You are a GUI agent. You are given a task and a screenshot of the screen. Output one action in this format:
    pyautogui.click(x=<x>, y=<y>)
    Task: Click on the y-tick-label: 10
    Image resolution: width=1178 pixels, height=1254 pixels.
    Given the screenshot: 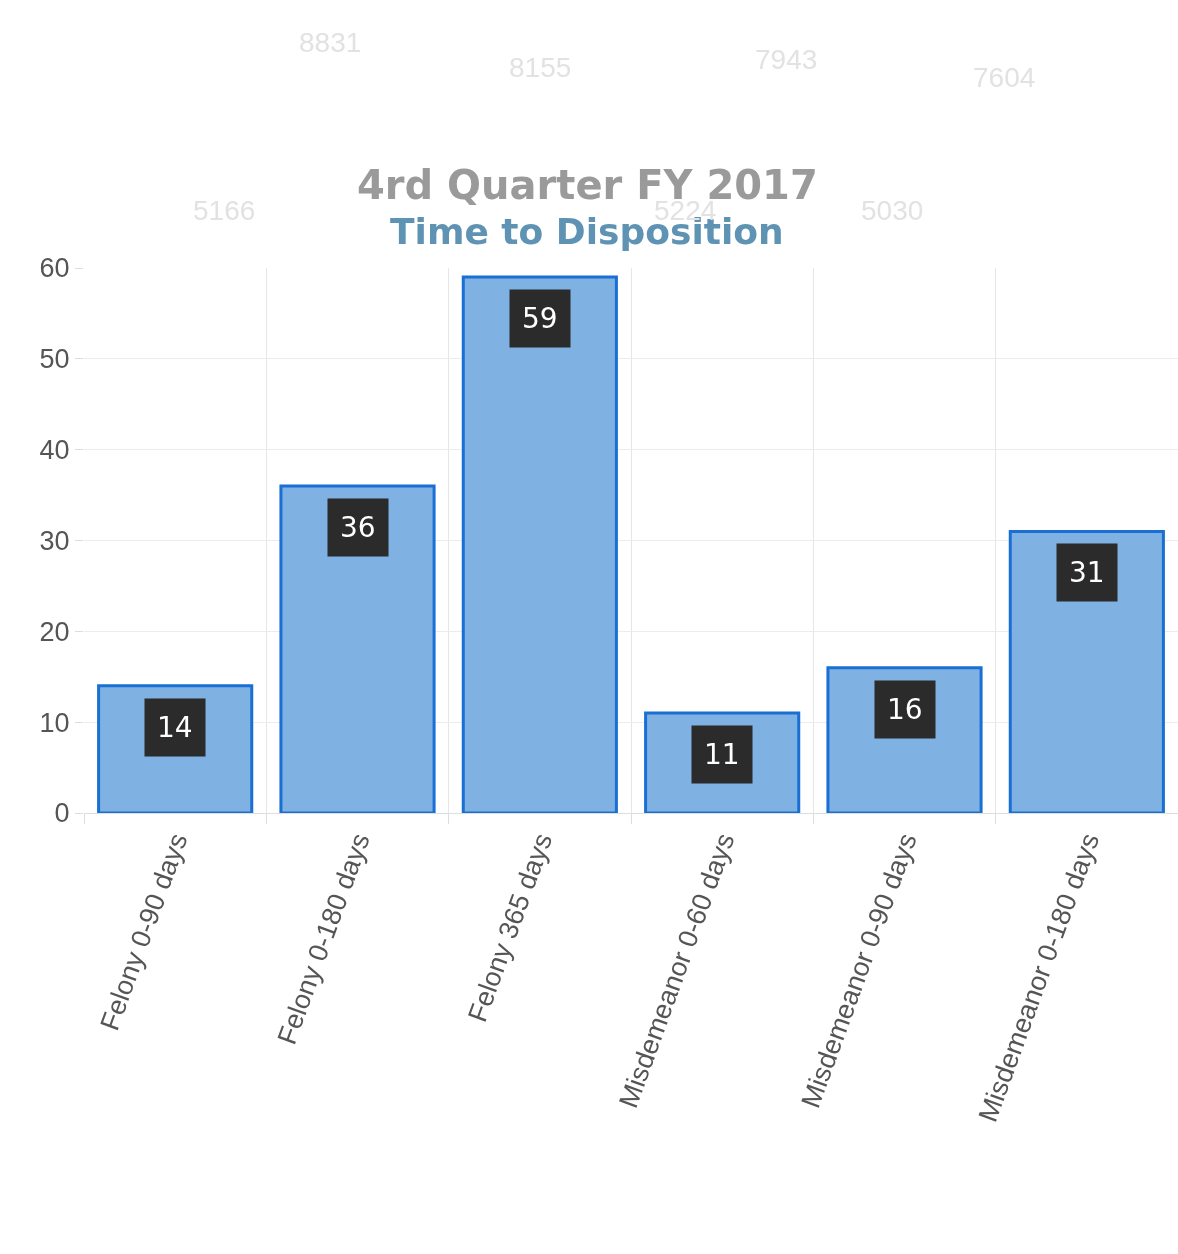 What is the action you would take?
    pyautogui.click(x=54, y=722)
    